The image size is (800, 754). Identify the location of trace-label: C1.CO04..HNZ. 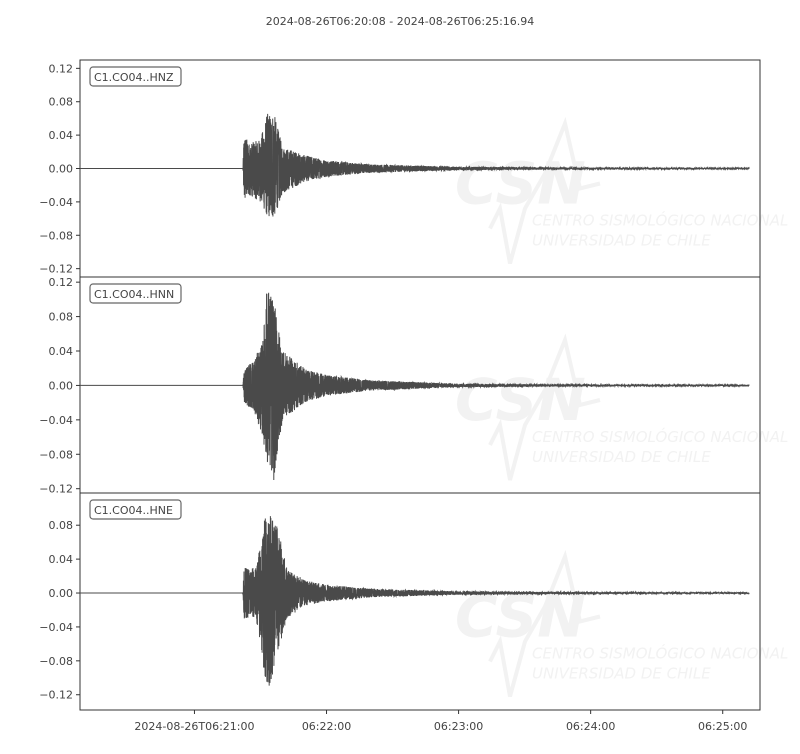
(135, 76).